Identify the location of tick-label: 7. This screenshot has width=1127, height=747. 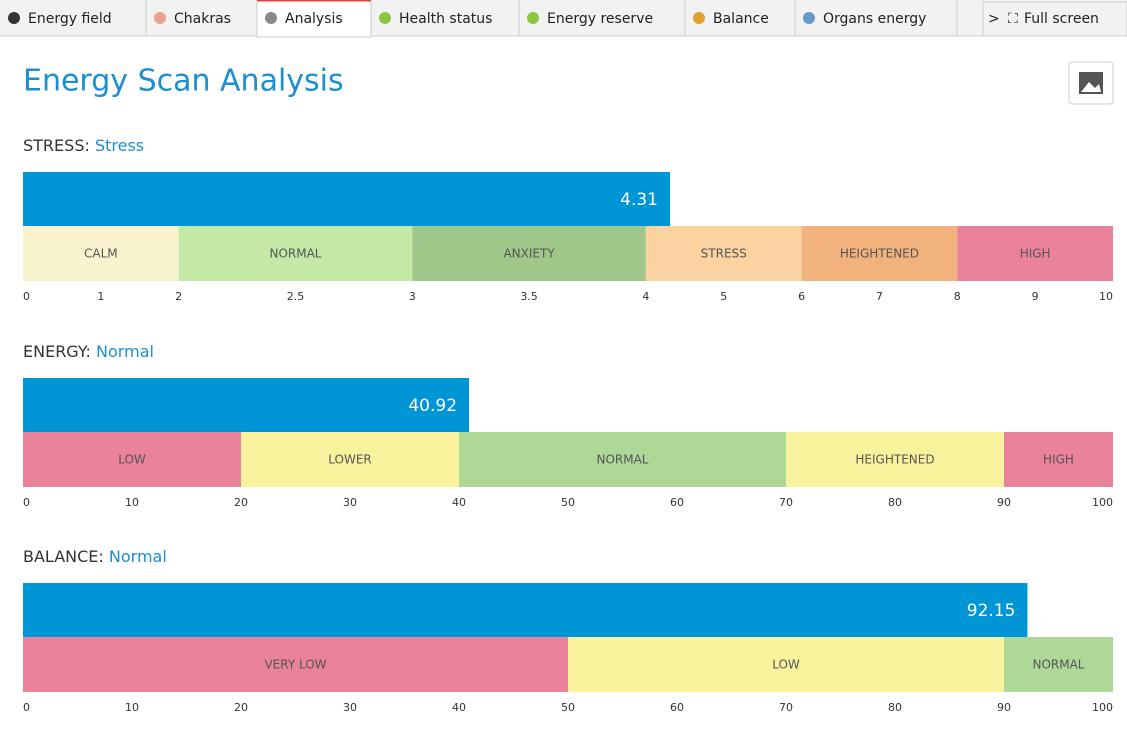
(879, 296).